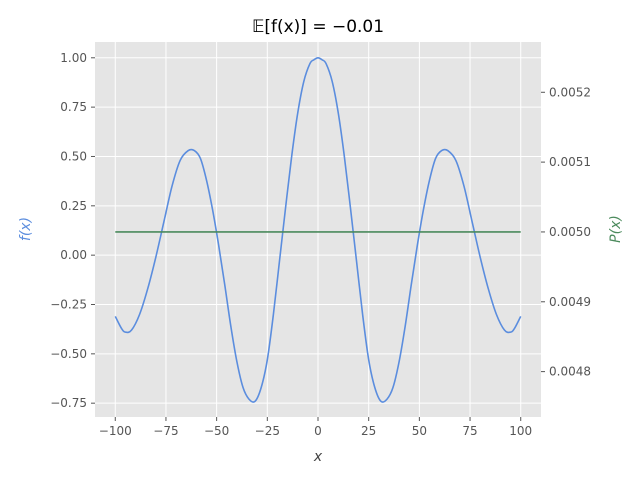  What do you see at coordinates (469, 431) in the screenshot?
I see `x-tick-label: 75` at bounding box center [469, 431].